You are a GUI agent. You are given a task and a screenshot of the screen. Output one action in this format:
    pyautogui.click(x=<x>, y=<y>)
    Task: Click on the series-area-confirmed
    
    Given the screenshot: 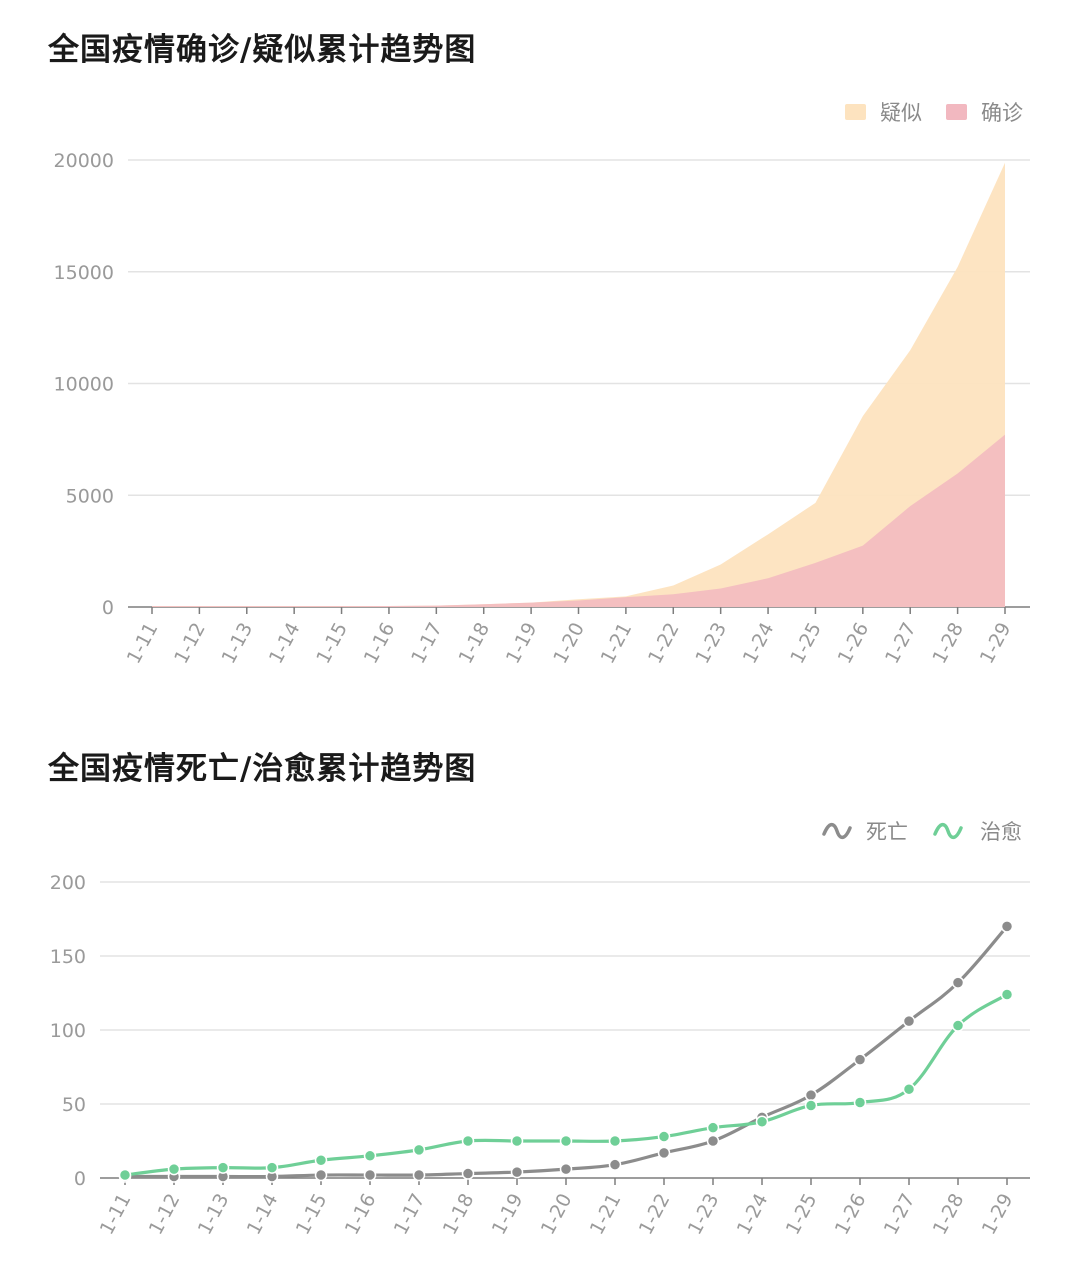 What is the action you would take?
    pyautogui.click(x=578, y=520)
    